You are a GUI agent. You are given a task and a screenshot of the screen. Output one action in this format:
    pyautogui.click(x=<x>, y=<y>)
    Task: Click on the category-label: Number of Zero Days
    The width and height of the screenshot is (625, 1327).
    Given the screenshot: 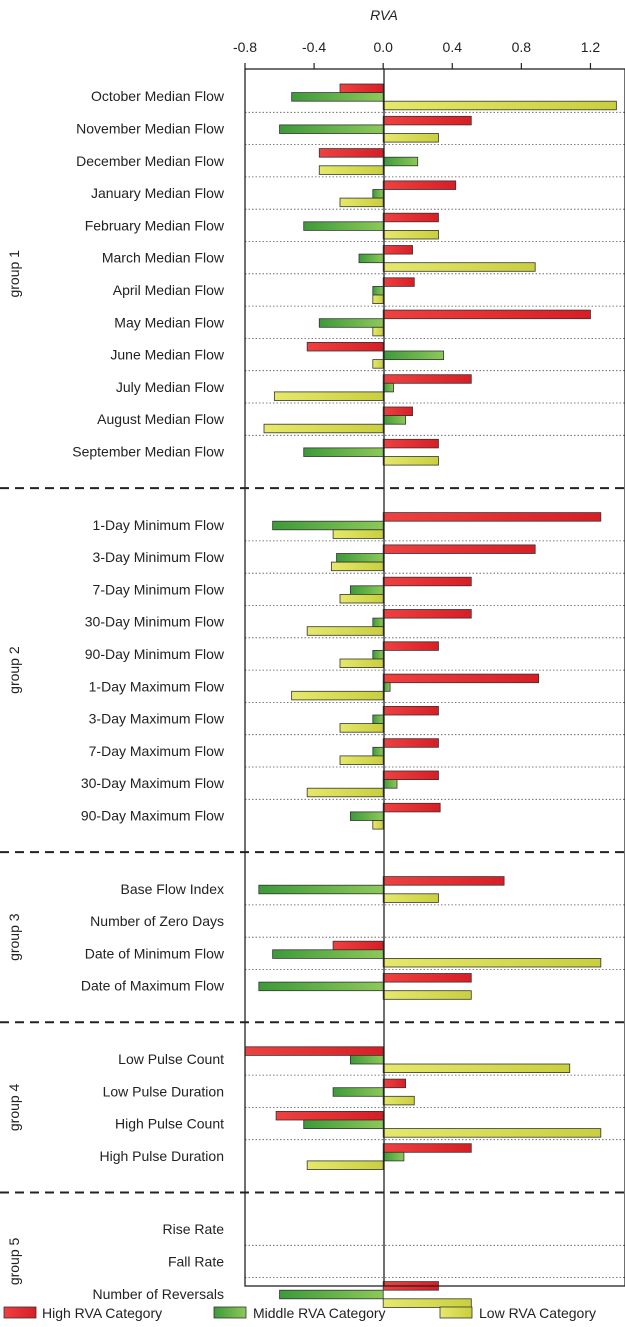 What is the action you would take?
    pyautogui.click(x=157, y=921)
    